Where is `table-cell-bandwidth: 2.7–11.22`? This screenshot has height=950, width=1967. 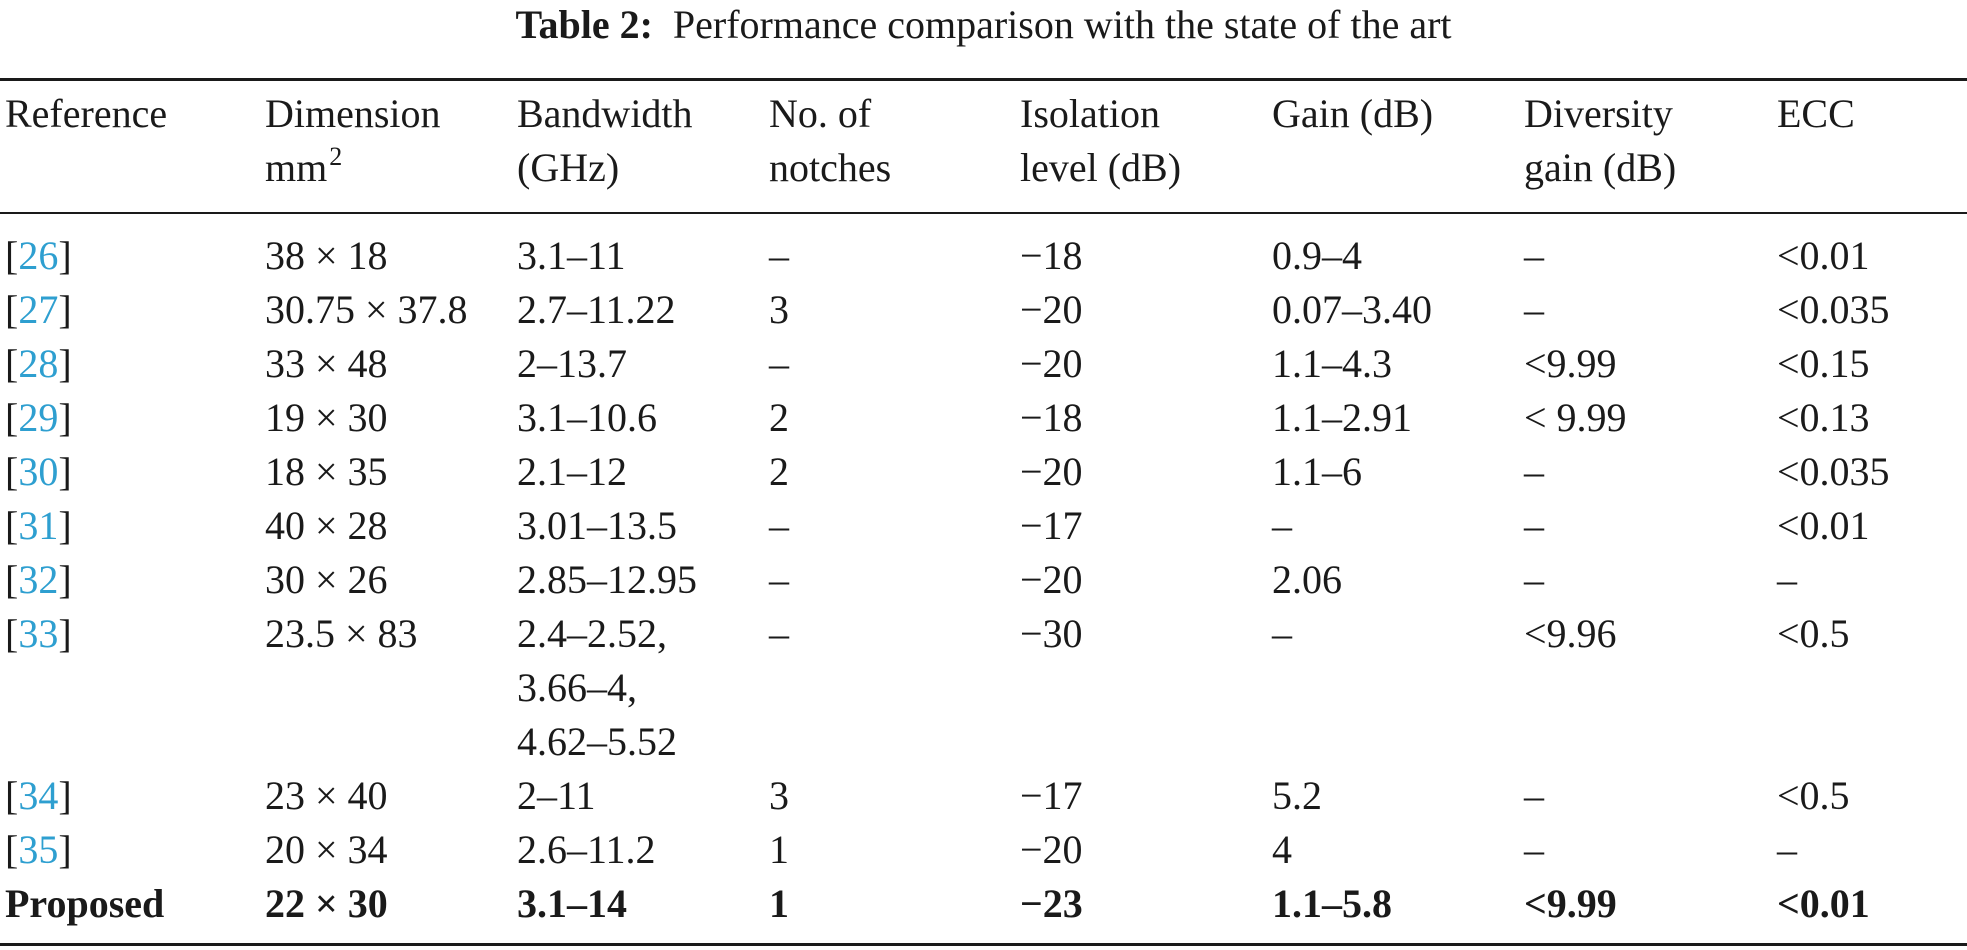
table-cell-bandwidth: 2.7–11.22 is located at coordinates (596, 309).